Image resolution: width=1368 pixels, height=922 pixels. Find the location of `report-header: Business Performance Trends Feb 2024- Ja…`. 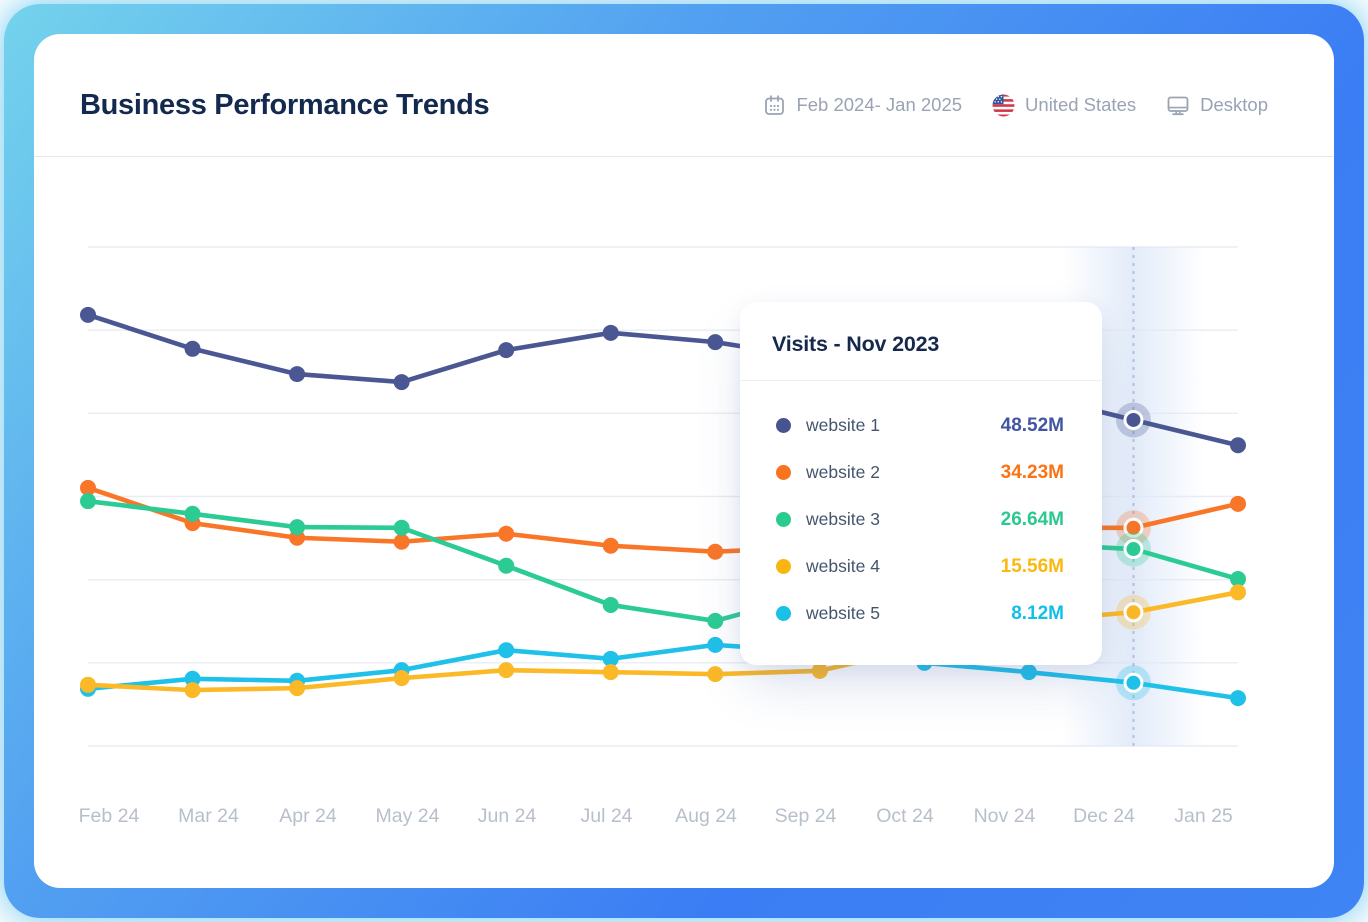

report-header: Business Performance Trends Feb 2024- Ja… is located at coordinates (684, 95).